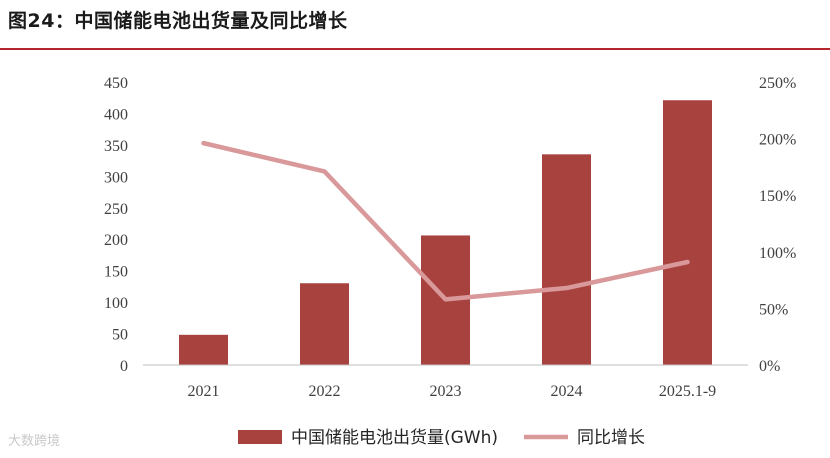 Image resolution: width=830 pixels, height=458 pixels. What do you see at coordinates (116, 303) in the screenshot?
I see `left-tick-label: 100` at bounding box center [116, 303].